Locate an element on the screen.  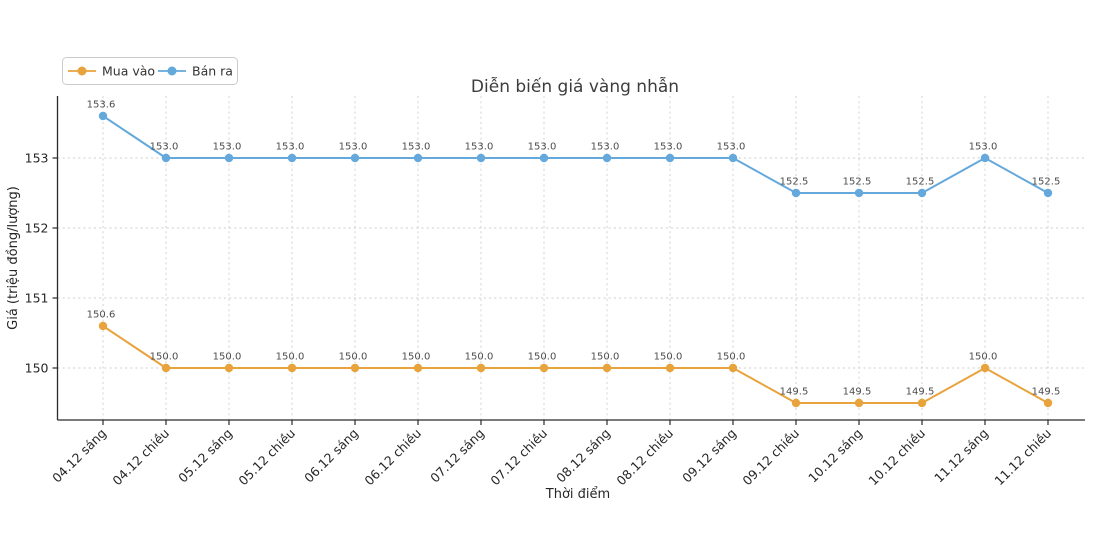
x-tick-label: 11.12 sáng is located at coordinates (961, 456).